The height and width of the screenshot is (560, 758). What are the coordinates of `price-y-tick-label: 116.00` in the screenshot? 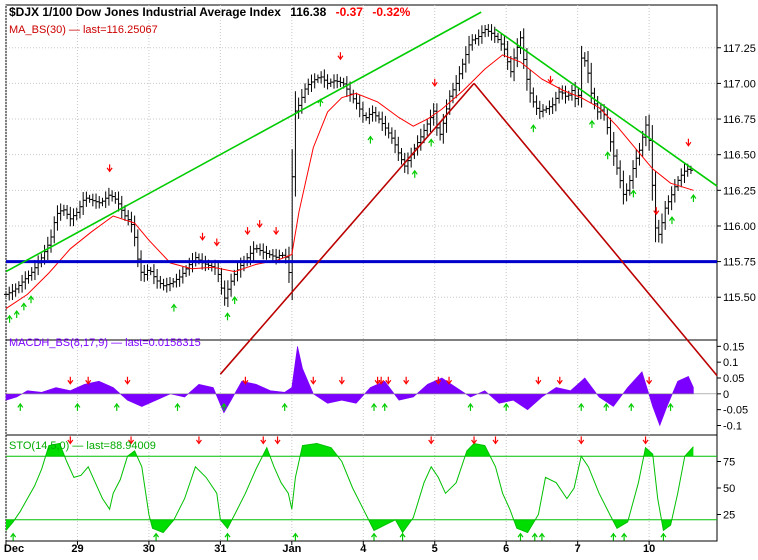 It's located at (739, 227).